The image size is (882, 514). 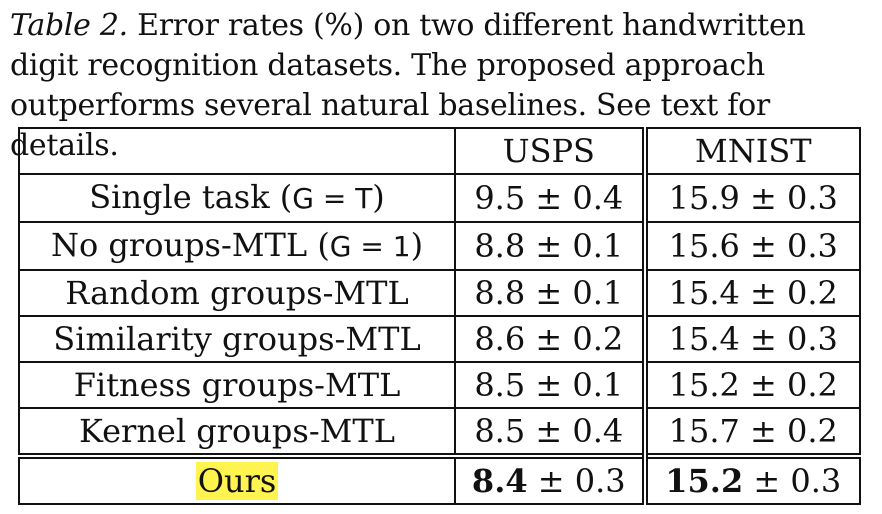 I want to click on usps-cell-ours: 8.4 ± 0.3, so click(x=551, y=479).